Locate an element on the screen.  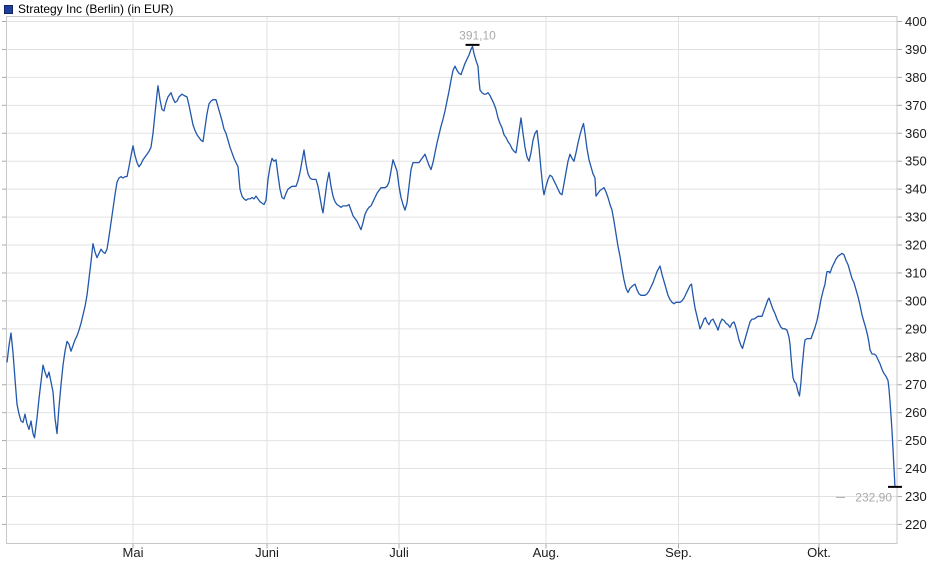
x-axis-label: Sep. is located at coordinates (678, 552).